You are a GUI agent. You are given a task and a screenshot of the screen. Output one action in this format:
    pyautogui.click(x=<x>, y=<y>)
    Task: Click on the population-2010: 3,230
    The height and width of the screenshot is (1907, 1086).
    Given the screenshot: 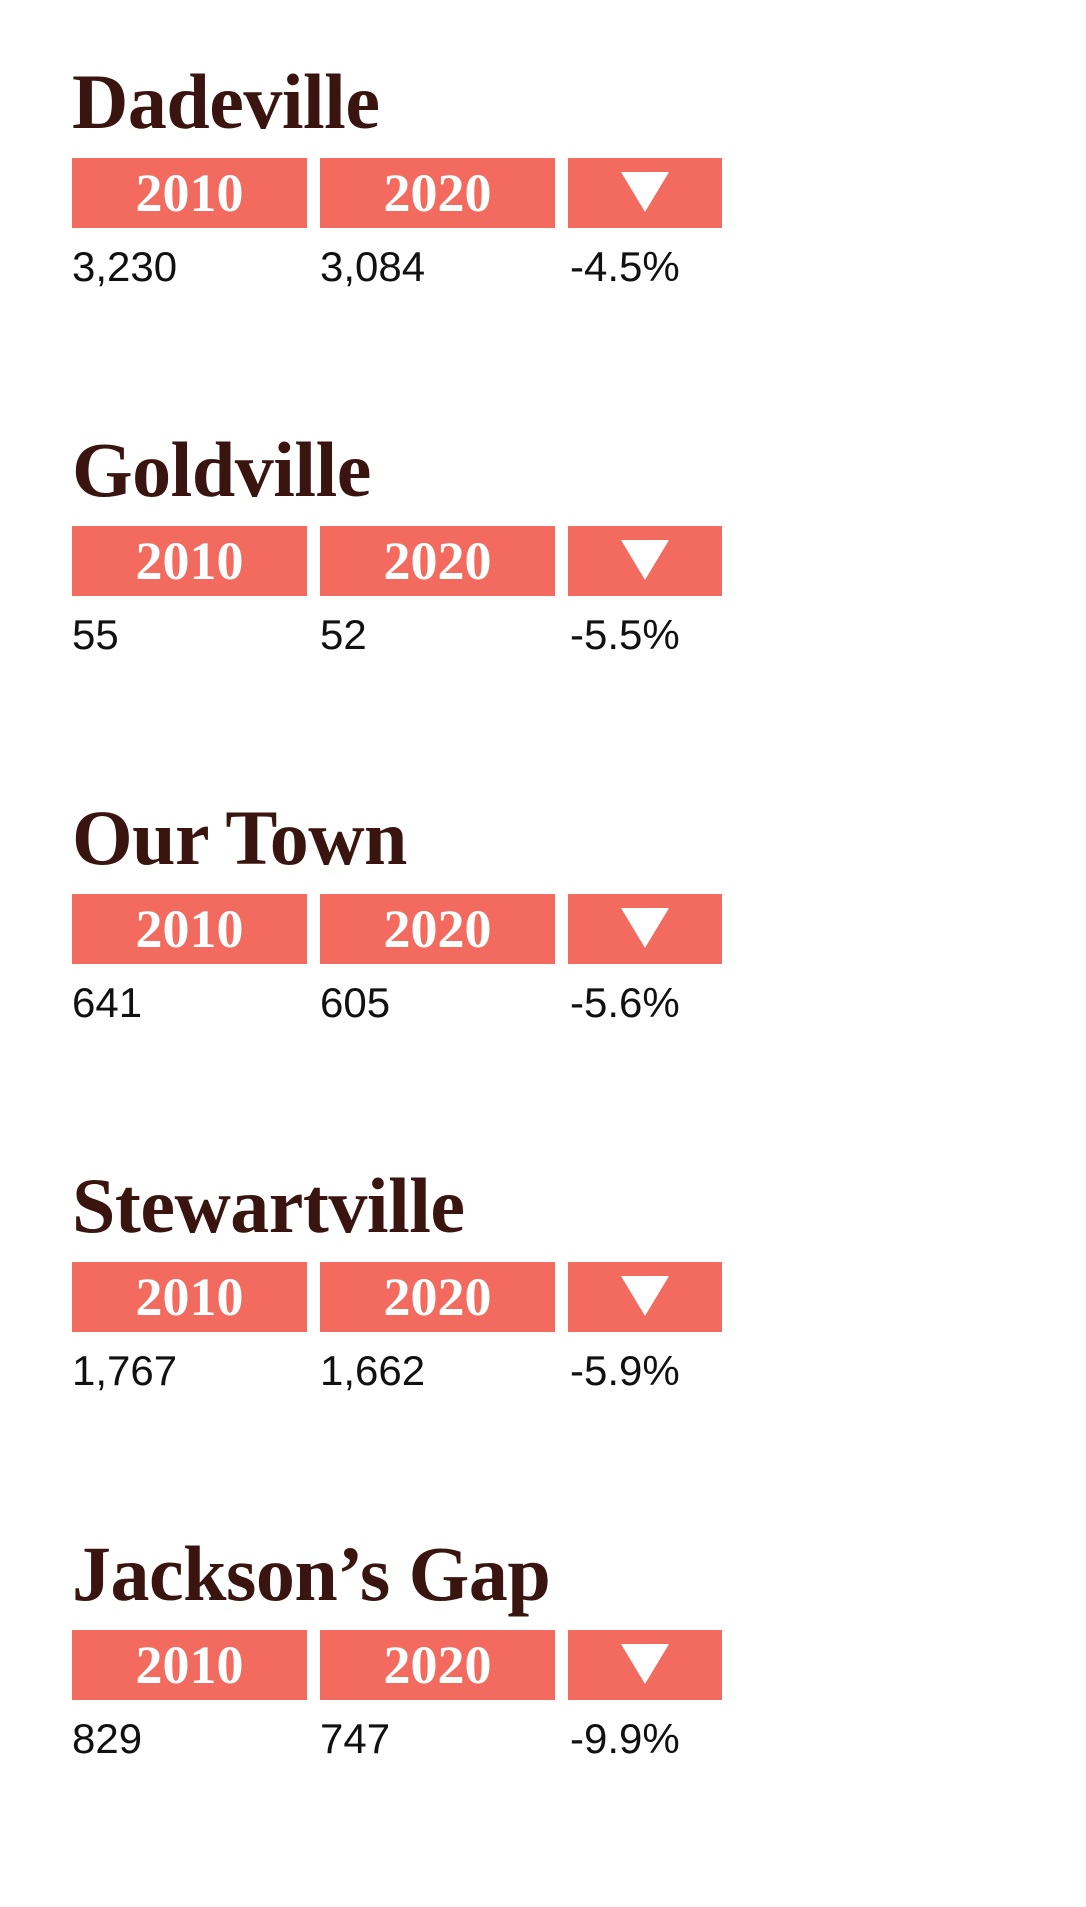 What is the action you would take?
    pyautogui.click(x=125, y=266)
    